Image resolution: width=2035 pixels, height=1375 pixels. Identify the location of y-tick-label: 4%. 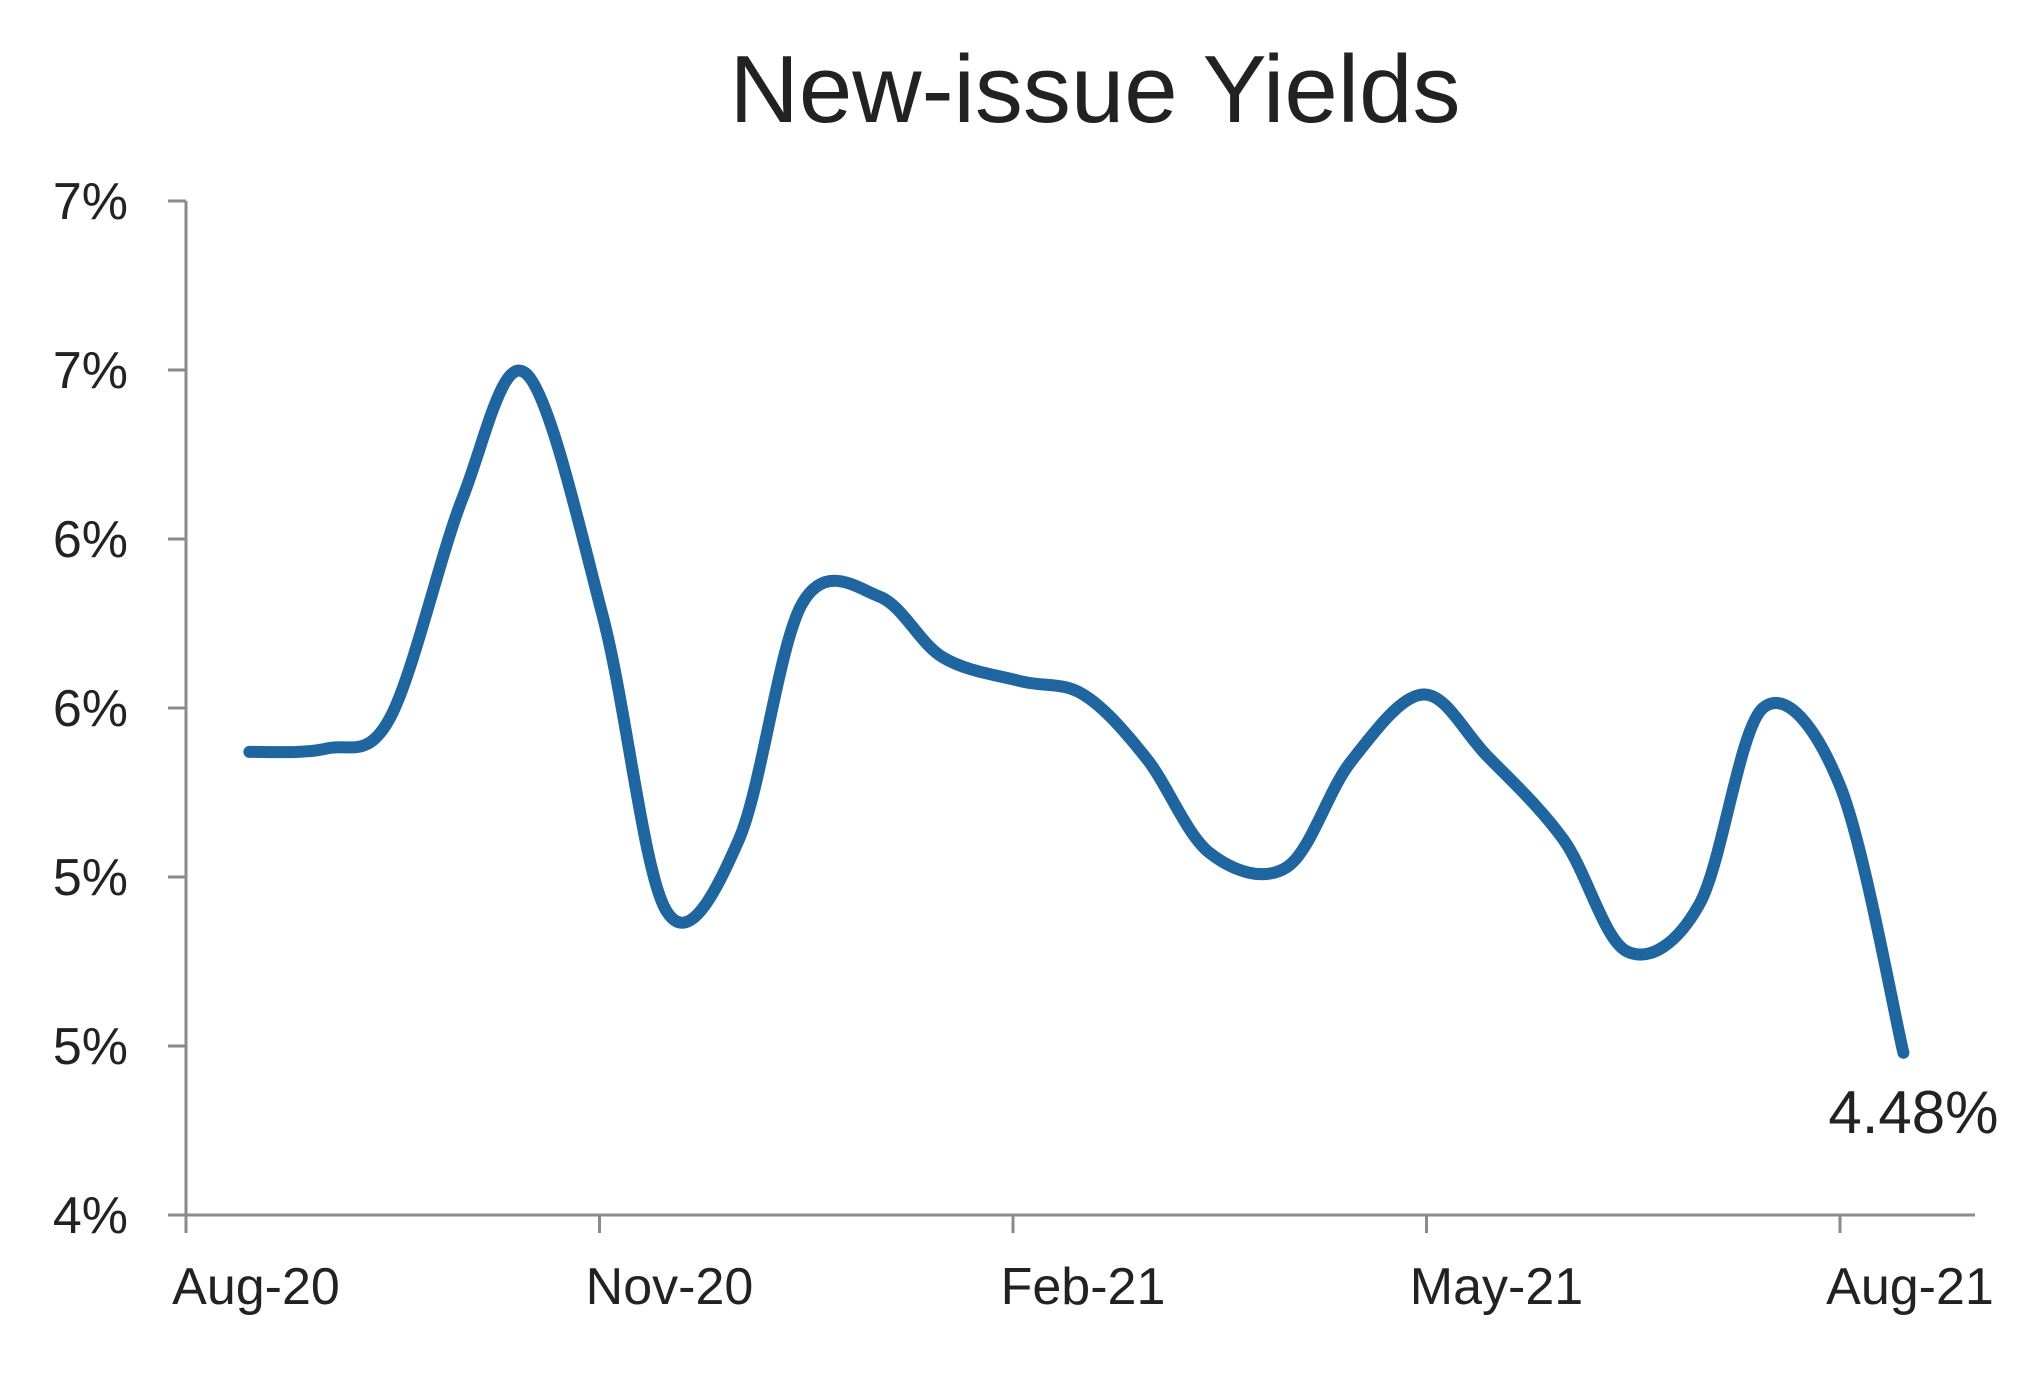
(90, 1216).